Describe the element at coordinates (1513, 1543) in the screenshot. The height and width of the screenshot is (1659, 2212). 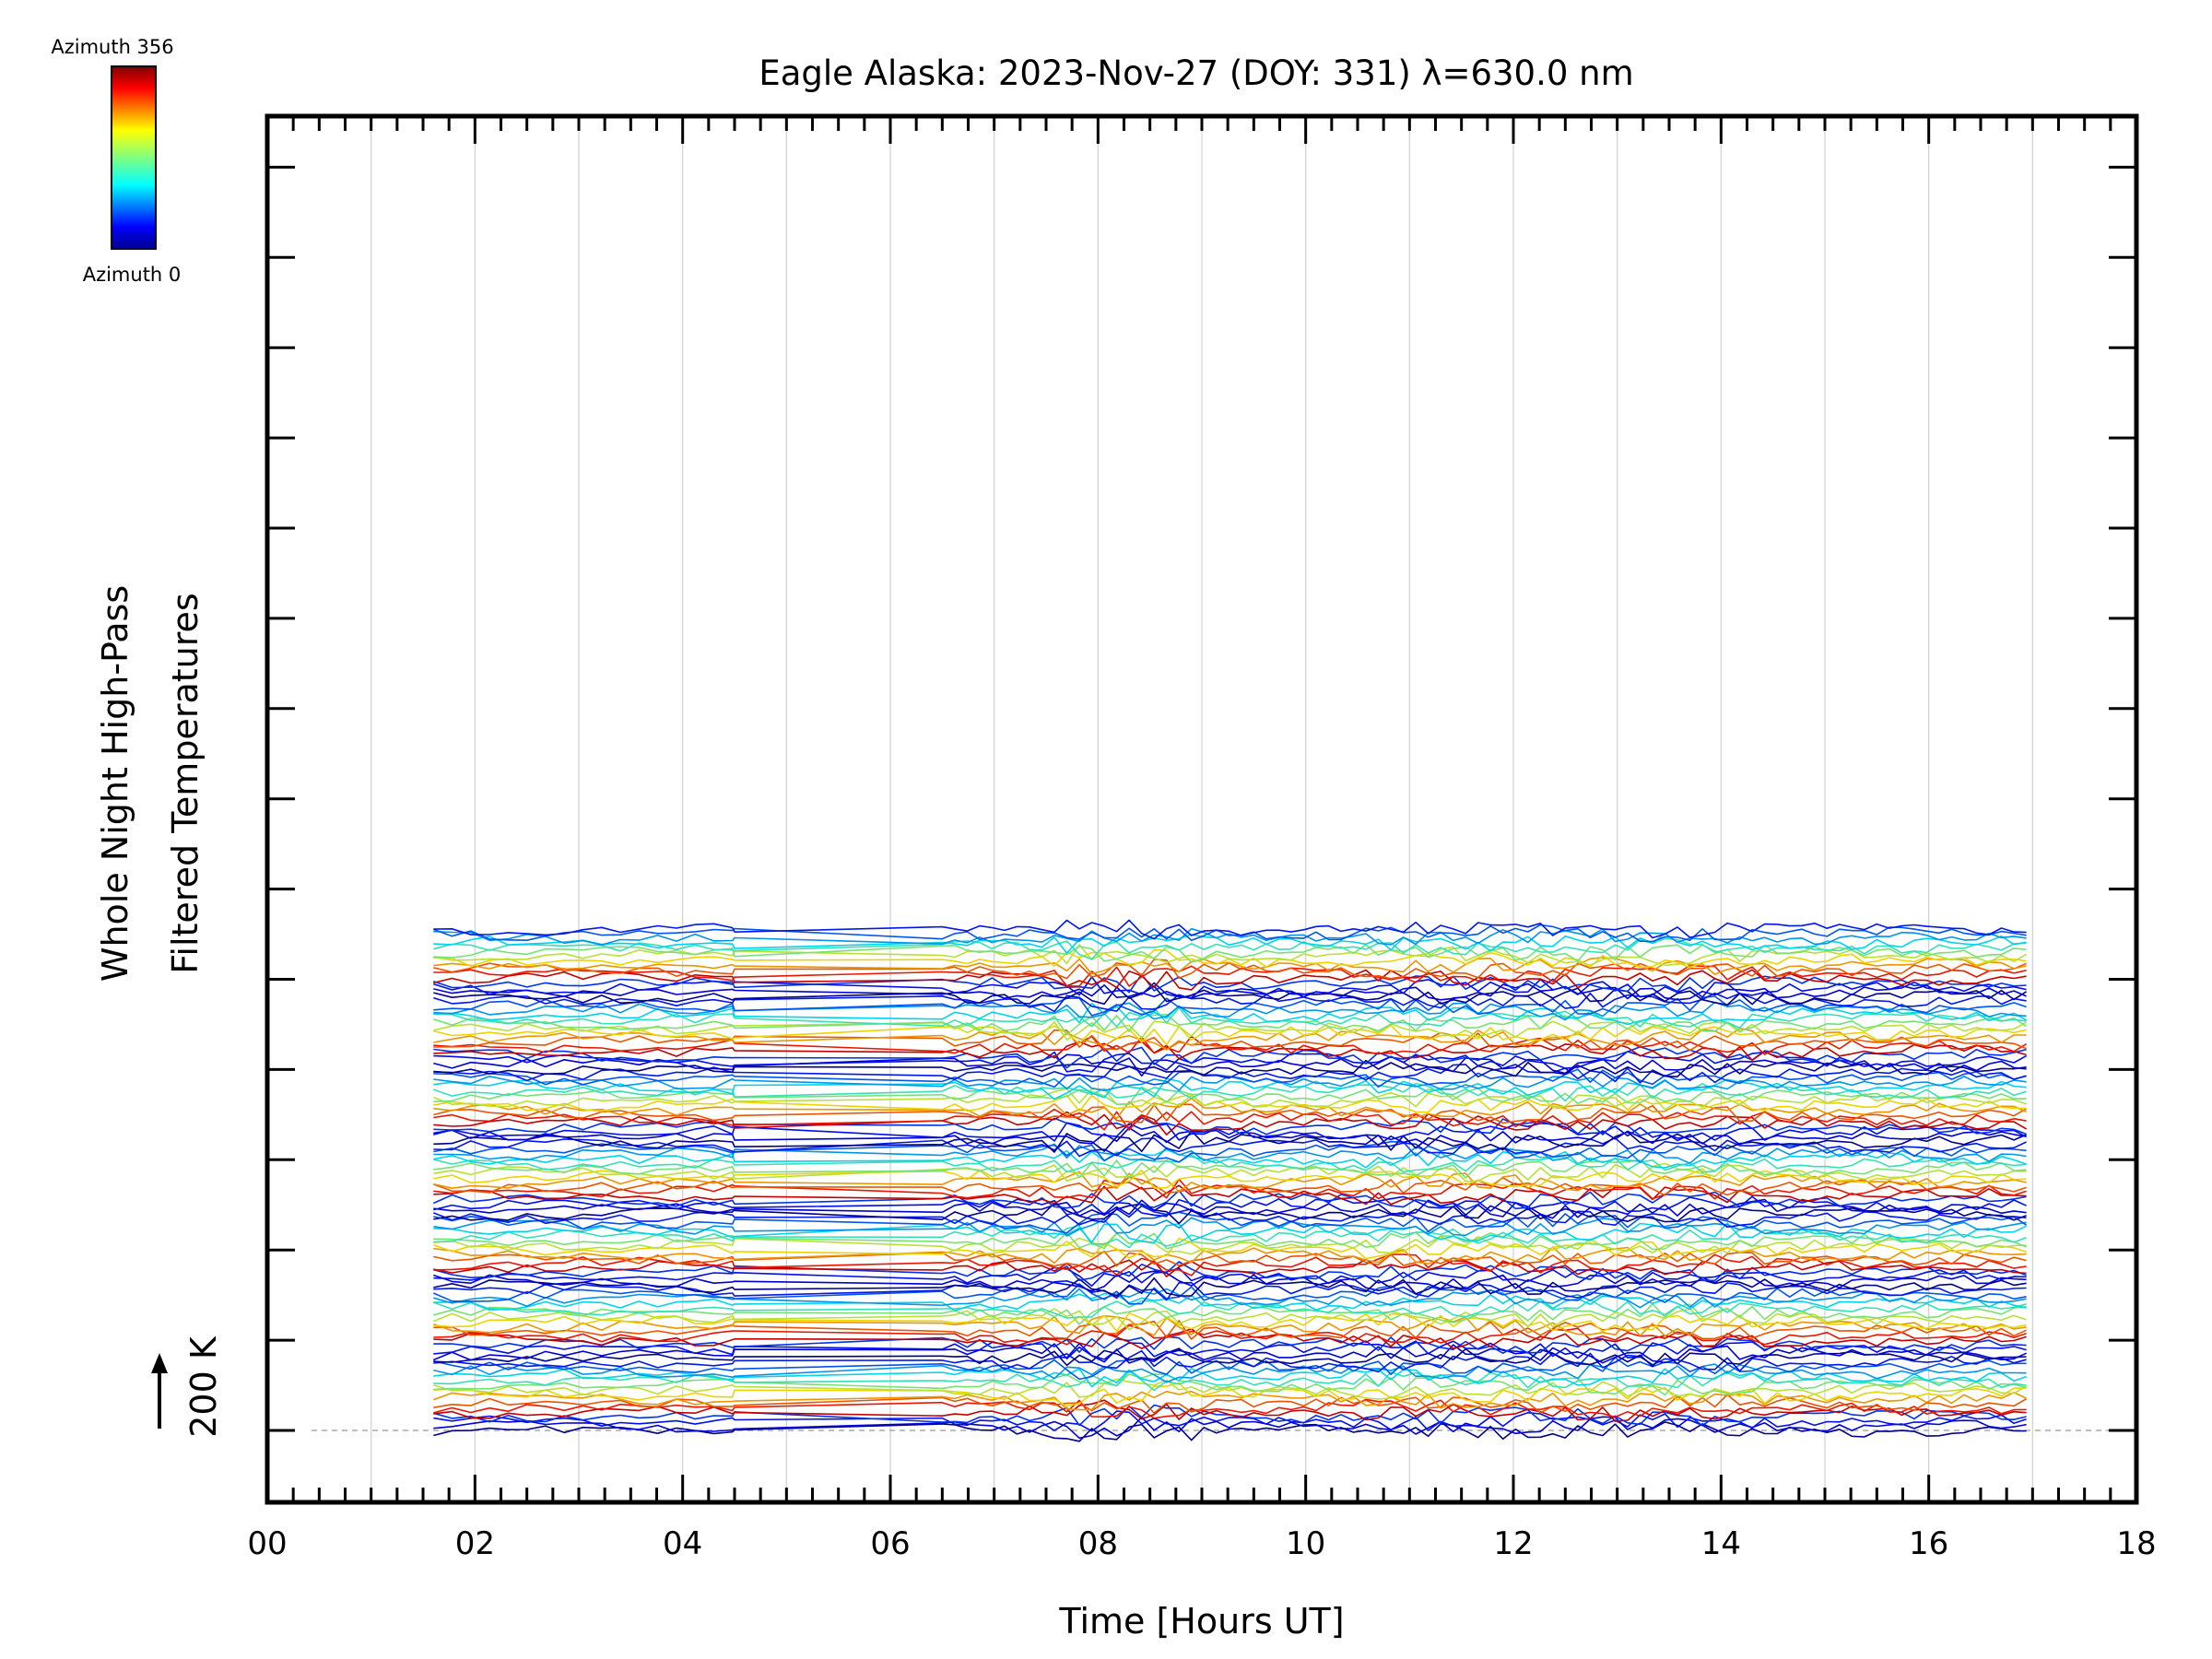
I see `x-tick-label: 12` at that location.